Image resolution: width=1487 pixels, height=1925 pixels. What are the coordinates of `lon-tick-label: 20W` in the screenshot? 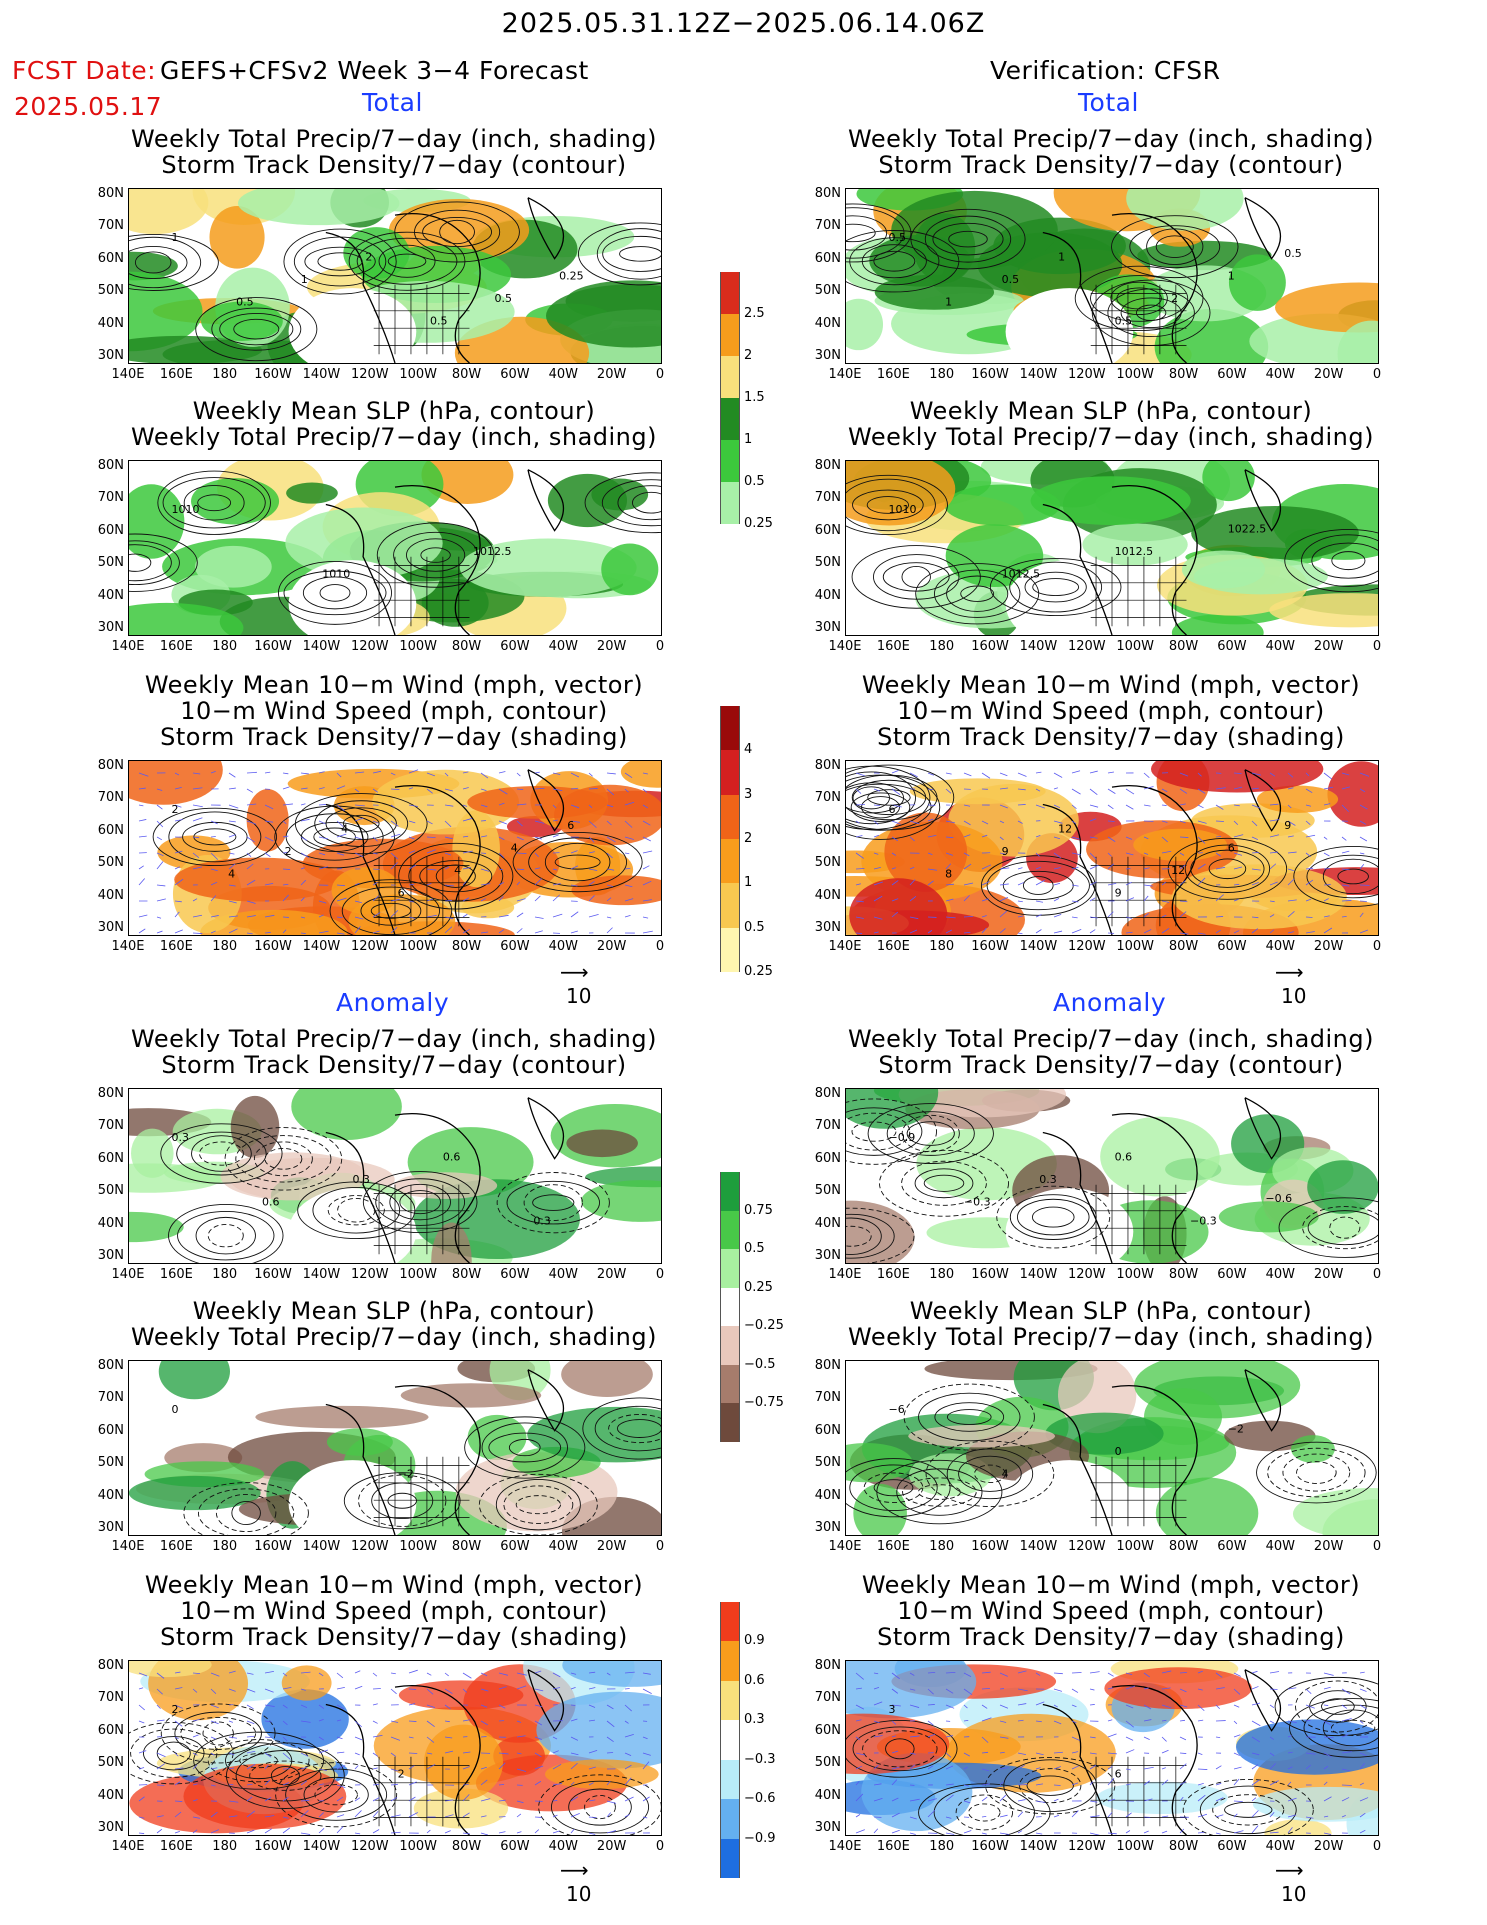 It's located at (611, 1846).